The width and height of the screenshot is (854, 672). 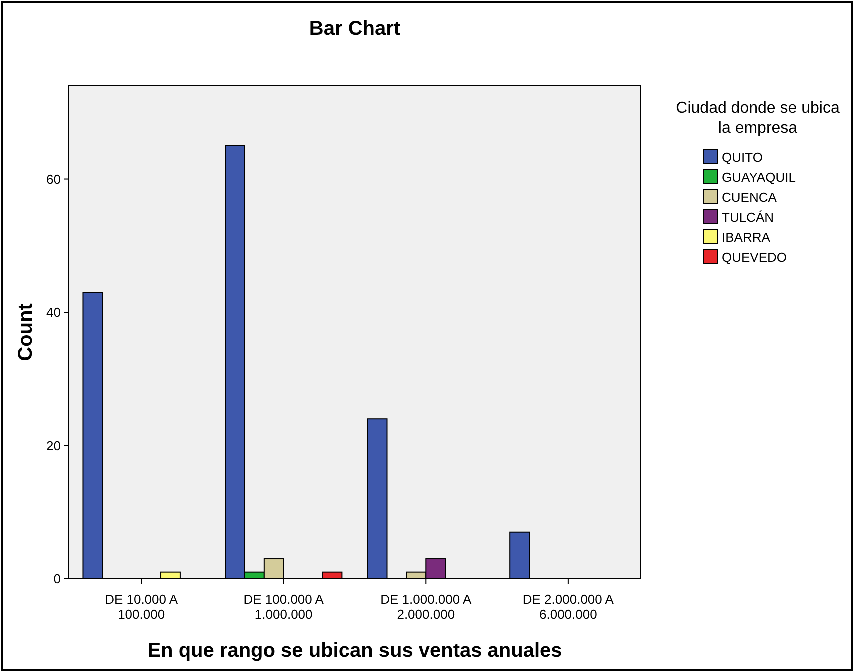 I want to click on chart-title: Bar Chart, so click(x=355, y=29).